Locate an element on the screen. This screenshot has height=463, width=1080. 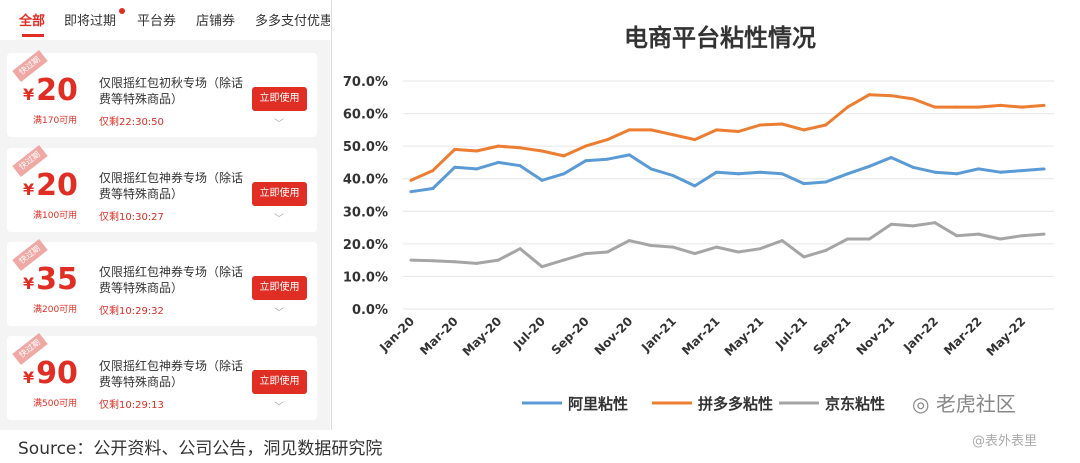
active-tab-indicator is located at coordinates (33, 35).